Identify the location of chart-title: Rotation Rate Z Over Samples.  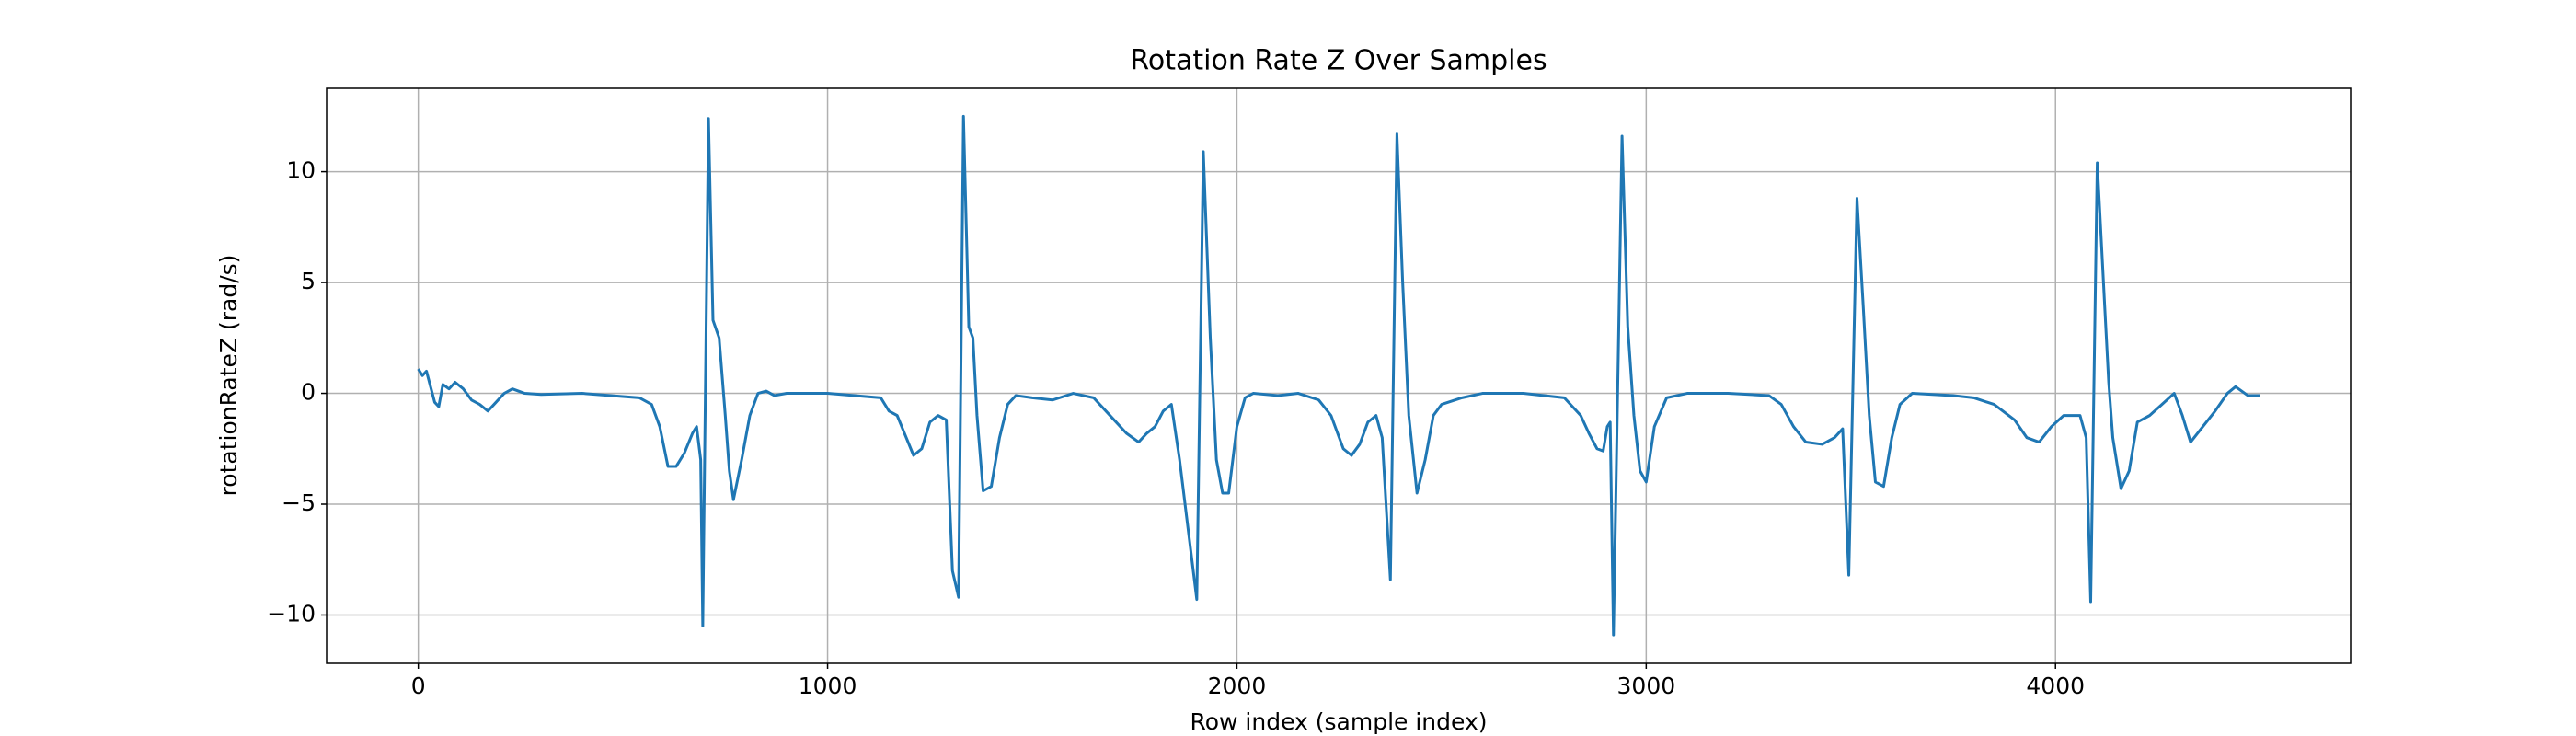
(1338, 61).